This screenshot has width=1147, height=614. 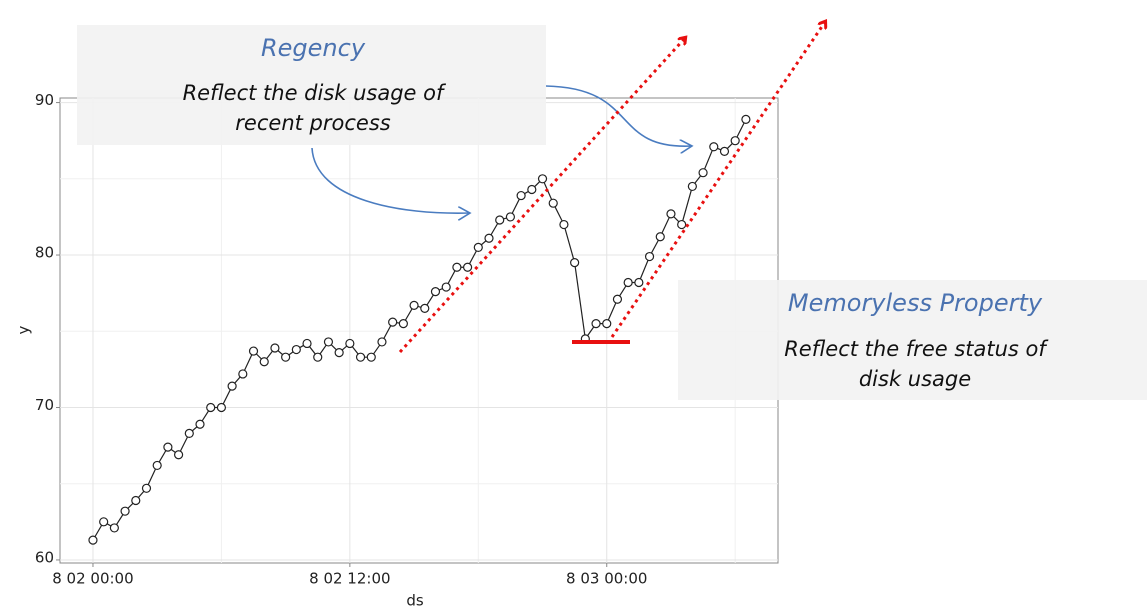 What do you see at coordinates (44, 100) in the screenshot?
I see `y-tick-label: 90` at bounding box center [44, 100].